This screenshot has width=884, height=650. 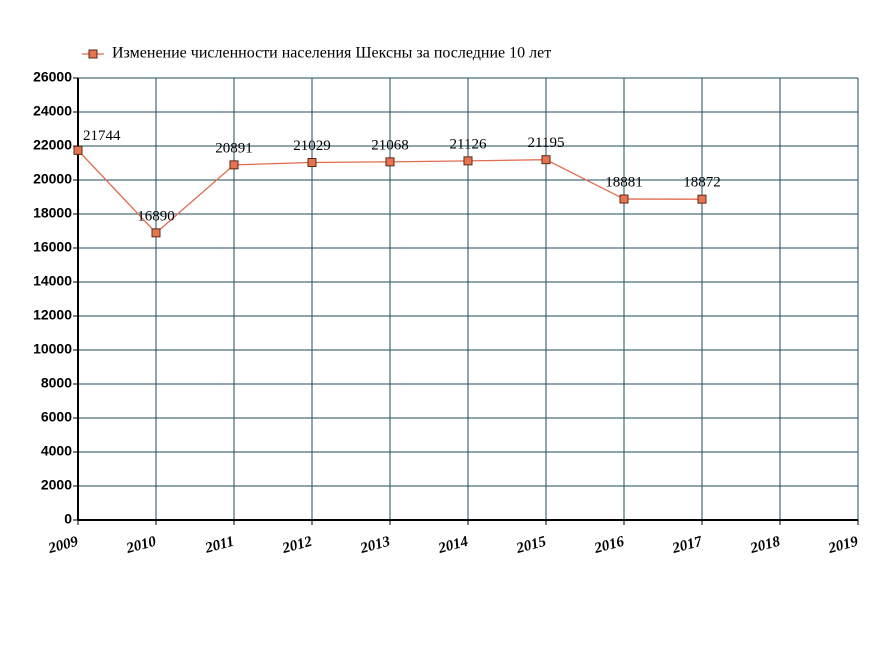 What do you see at coordinates (702, 183) in the screenshot?
I see `data-label: 18872` at bounding box center [702, 183].